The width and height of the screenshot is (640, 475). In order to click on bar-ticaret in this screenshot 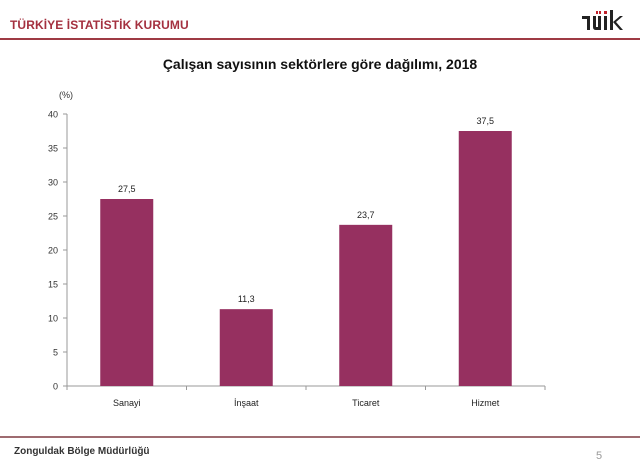, I will do `click(366, 305)`.